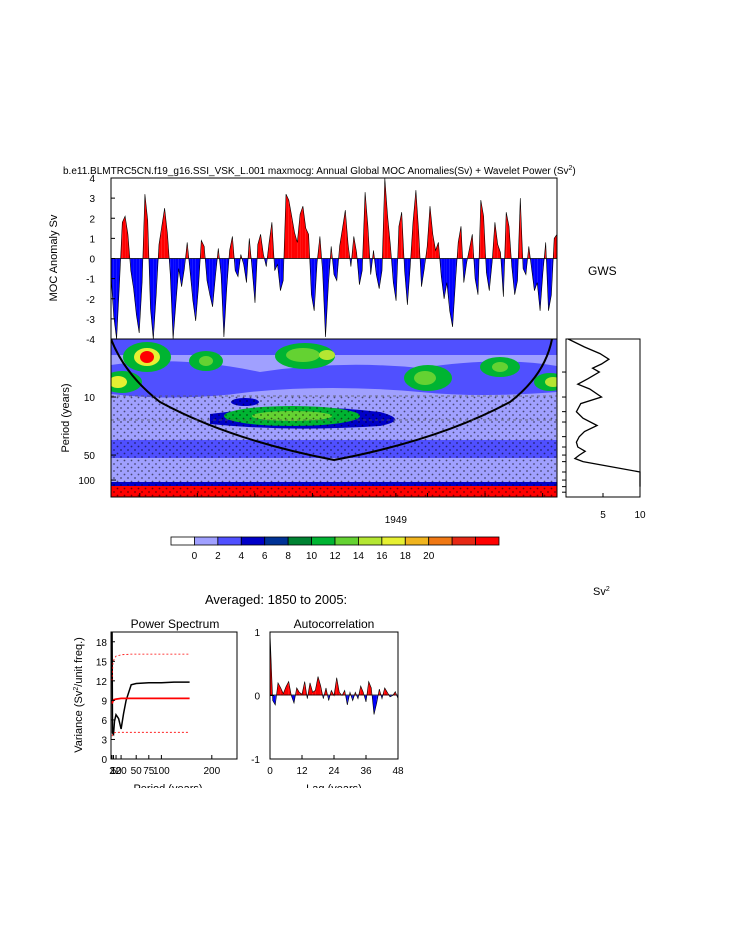  Describe the element at coordinates (270, 771) in the screenshot. I see `ac-xtick-label: 0` at that location.